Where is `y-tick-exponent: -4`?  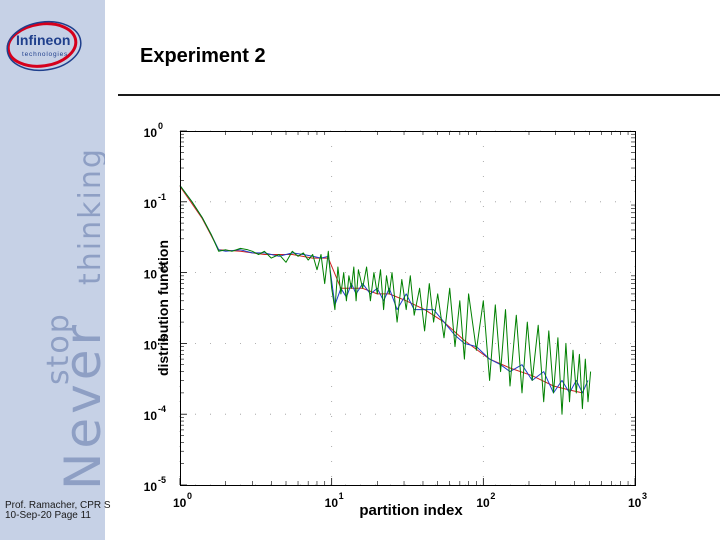 y-tick-exponent: -4 is located at coordinates (162, 409).